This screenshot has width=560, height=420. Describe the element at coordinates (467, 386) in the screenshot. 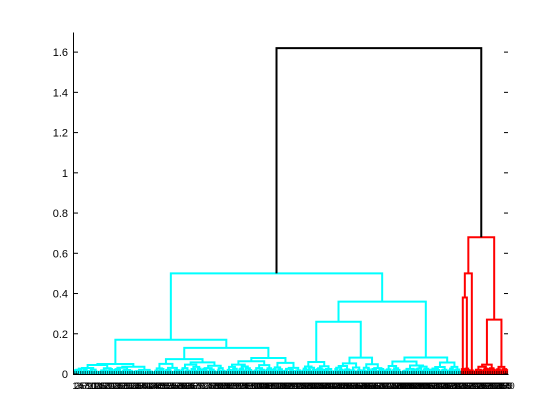

I see `leaf-label: 218` at that location.